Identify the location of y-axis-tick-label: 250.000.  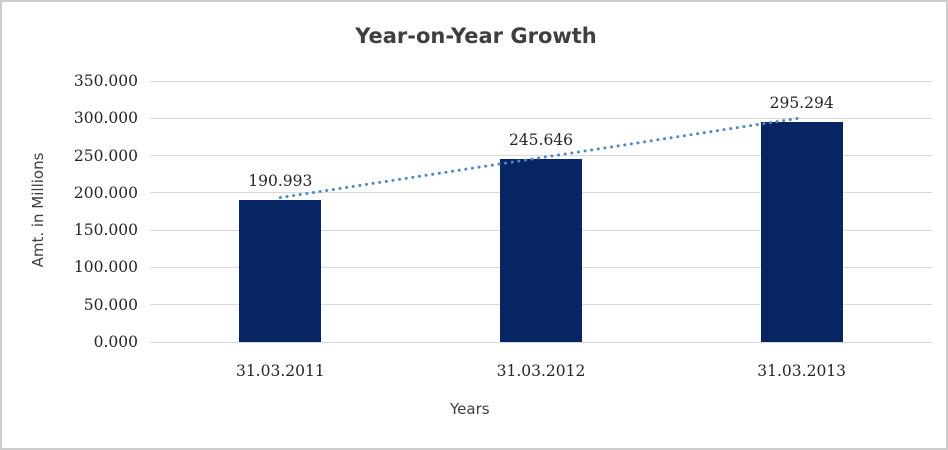
(105, 155).